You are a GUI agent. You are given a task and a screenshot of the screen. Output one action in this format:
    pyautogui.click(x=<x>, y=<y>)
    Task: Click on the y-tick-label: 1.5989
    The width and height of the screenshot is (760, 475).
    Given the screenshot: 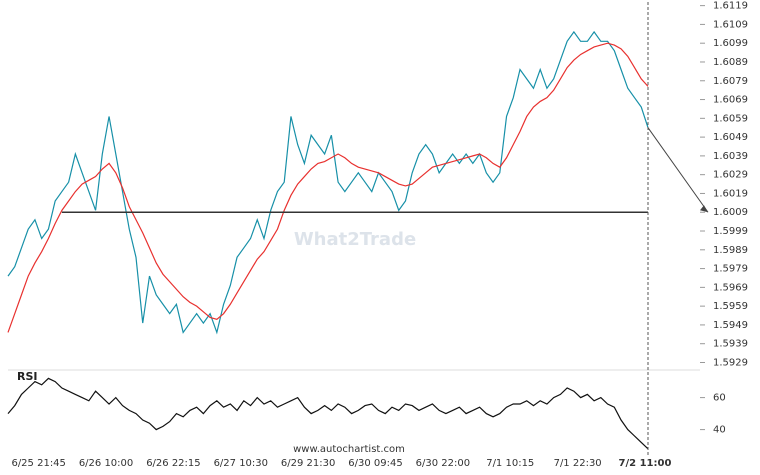 What is the action you would take?
    pyautogui.click(x=730, y=250)
    